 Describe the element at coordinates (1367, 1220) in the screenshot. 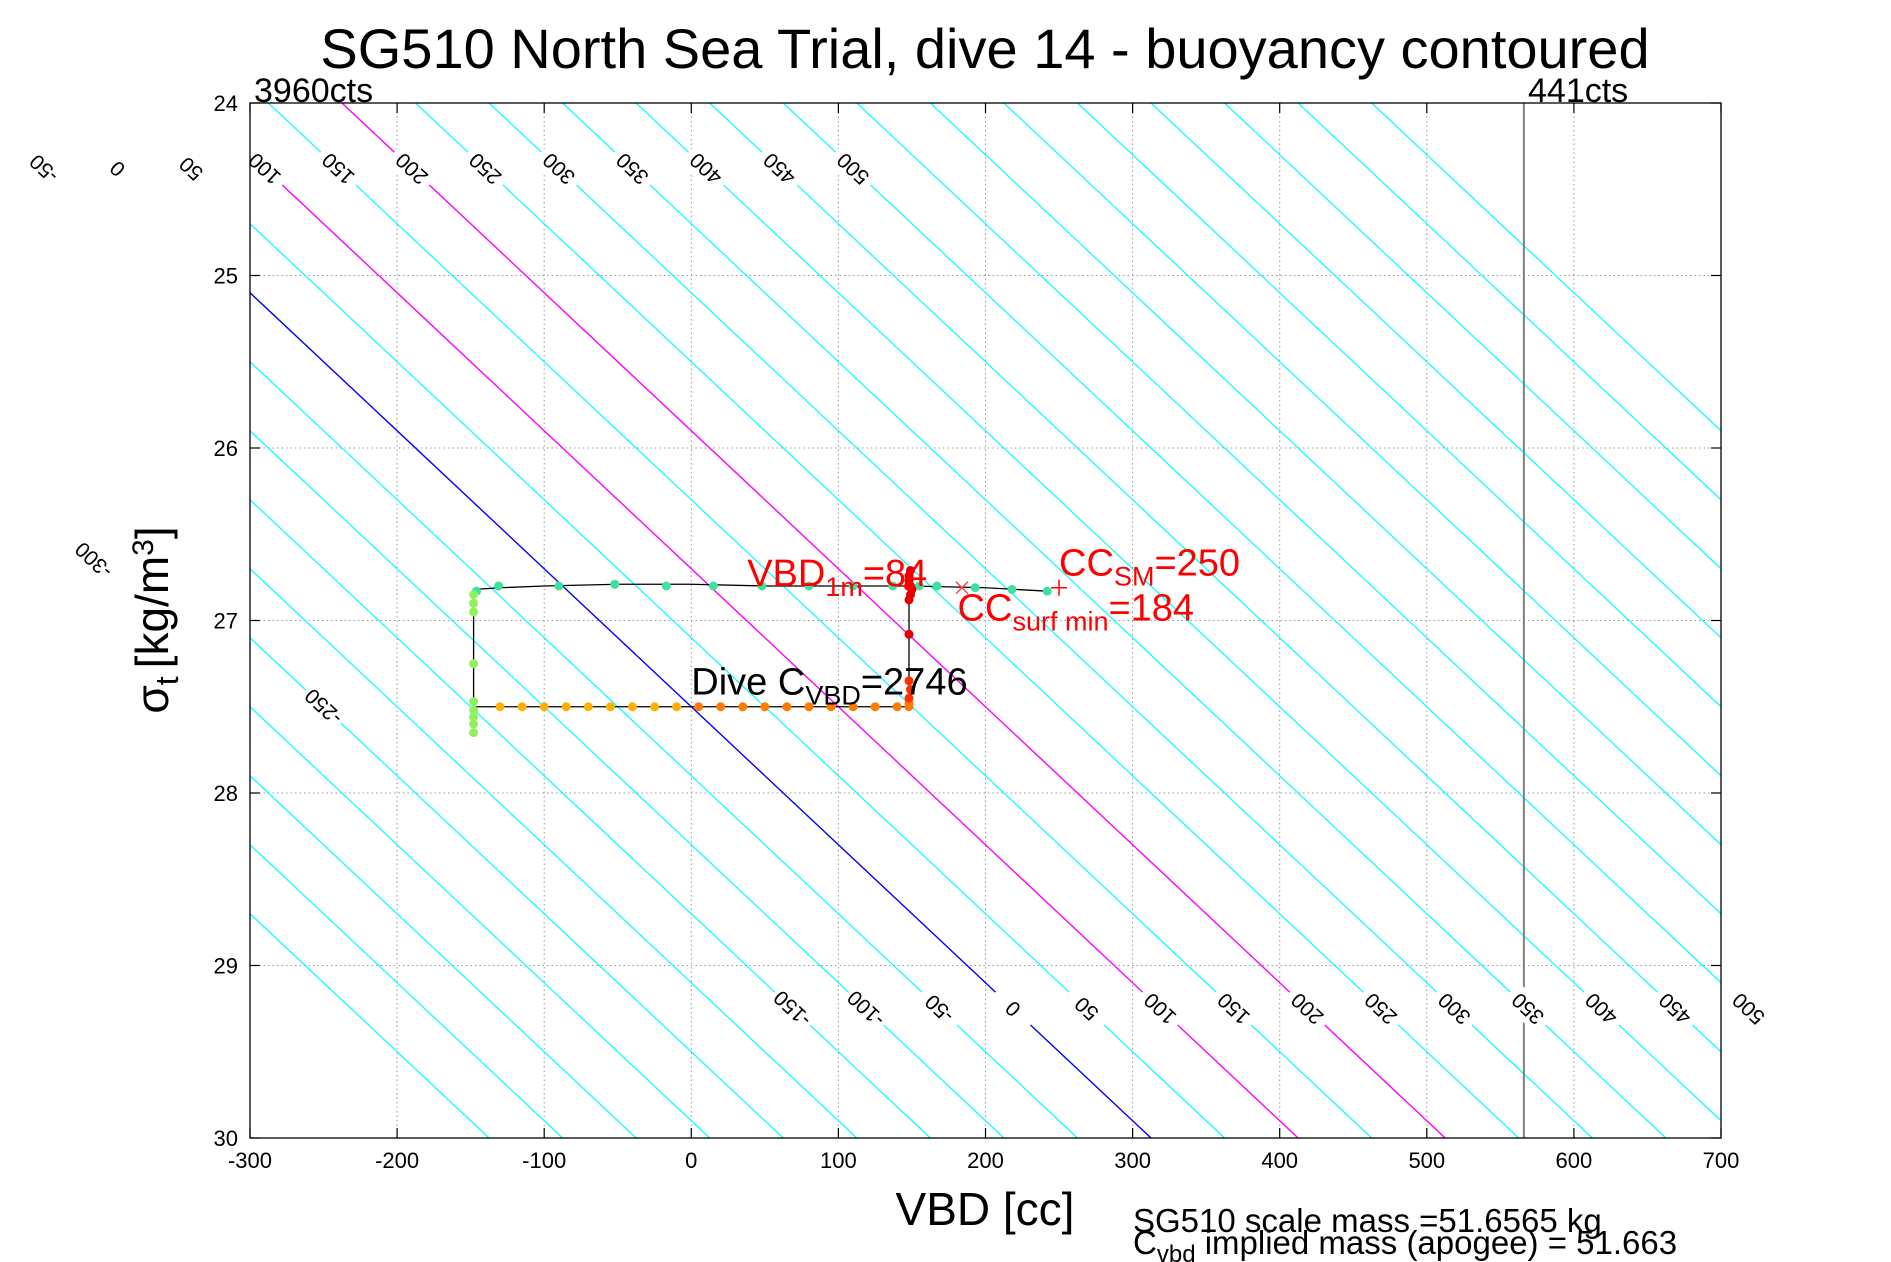

I see `scale-mass-note: SG510 scale mass =51.6565 kg` at that location.